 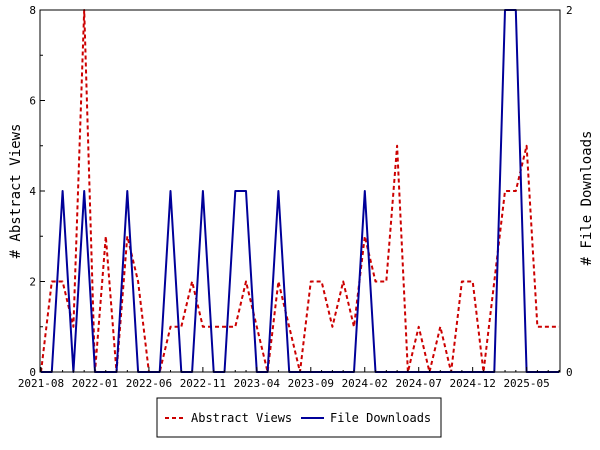 I want to click on x-tick-label: 2024-12, so click(x=472, y=383).